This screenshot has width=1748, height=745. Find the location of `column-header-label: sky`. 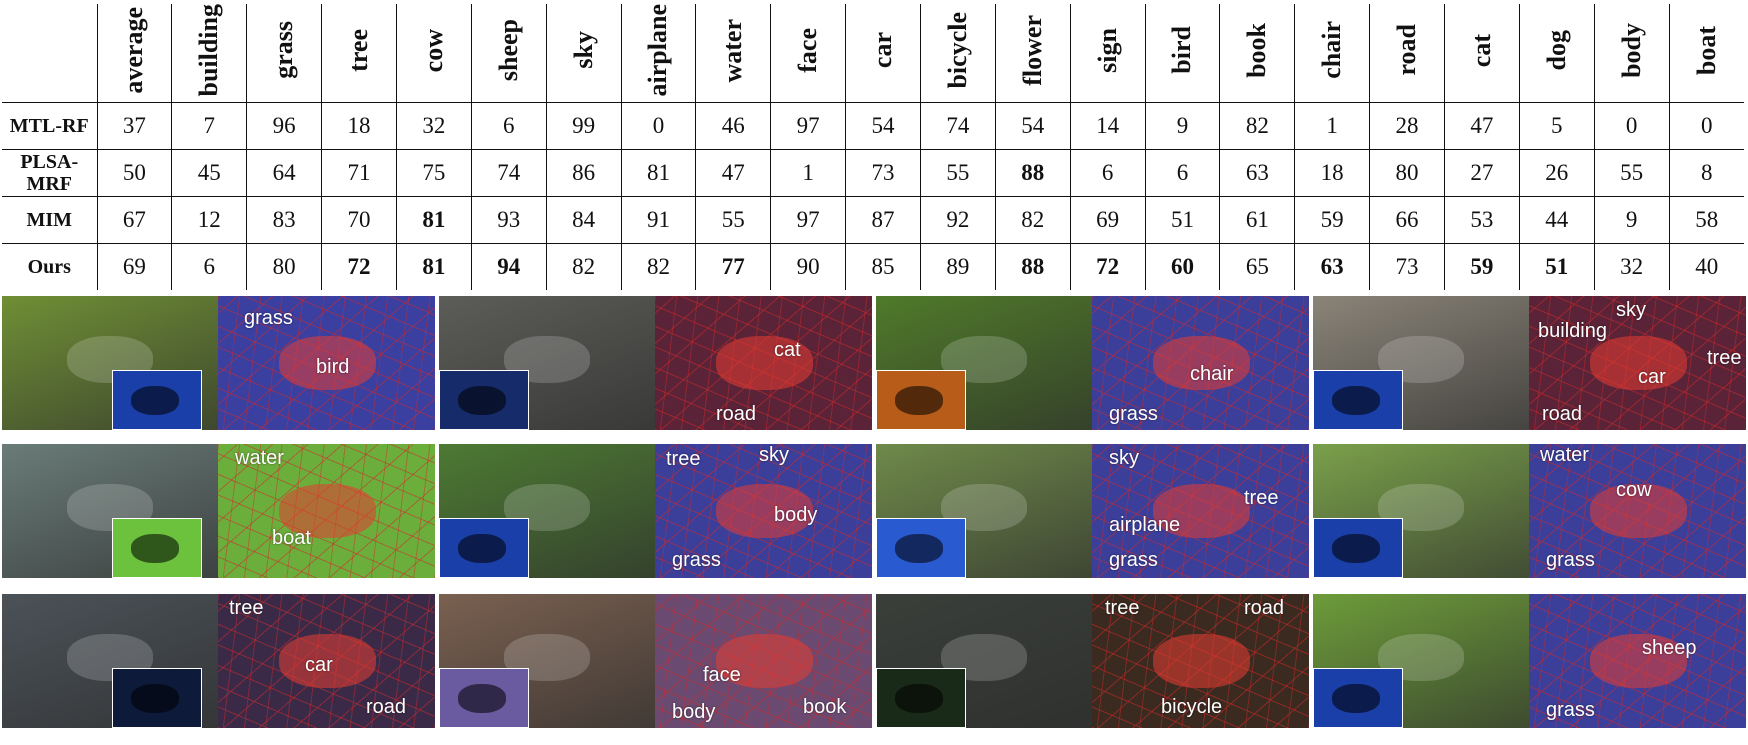

column-header-label: sky is located at coordinates (583, 50).